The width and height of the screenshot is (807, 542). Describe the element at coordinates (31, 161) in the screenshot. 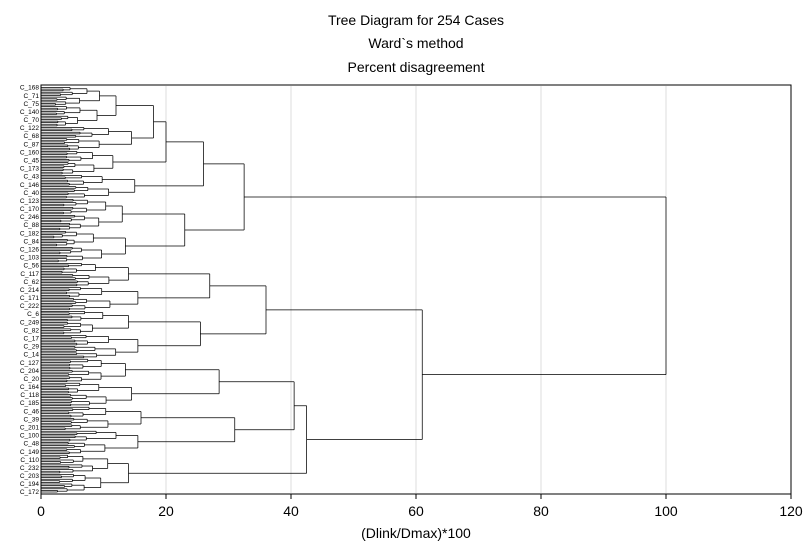

I see `leaf-label-9: C_45` at that location.